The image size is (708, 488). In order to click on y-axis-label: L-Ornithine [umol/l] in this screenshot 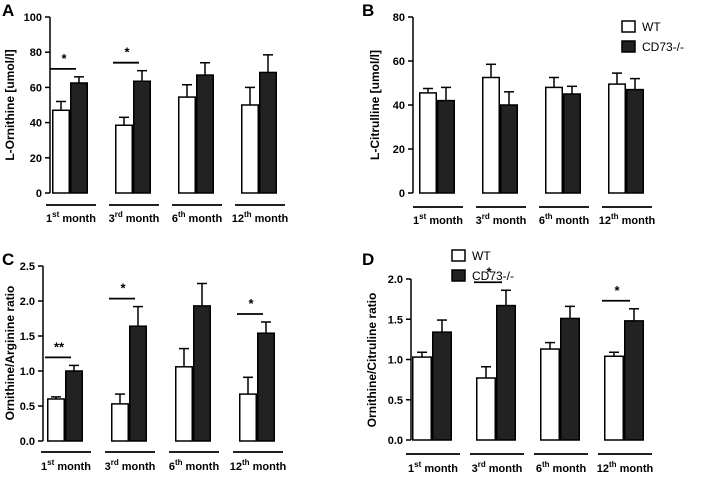, I will do `click(10, 104)`.